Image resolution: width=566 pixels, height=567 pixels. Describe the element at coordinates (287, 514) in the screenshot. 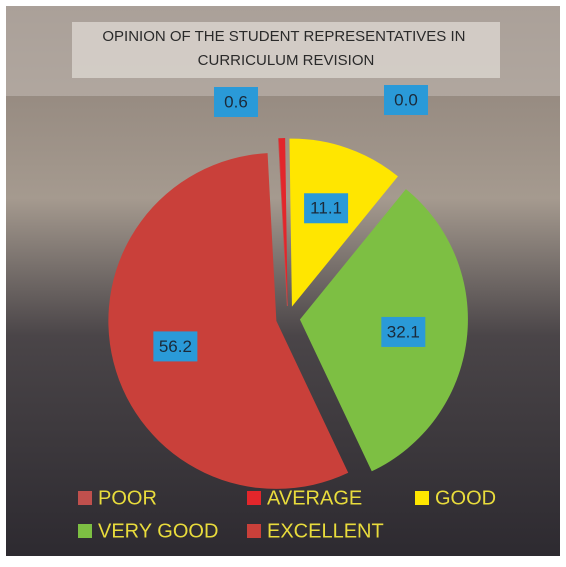

I see `legend: POOR AVERAGE GOOD VERY GOOD EXCELLENT` at that location.